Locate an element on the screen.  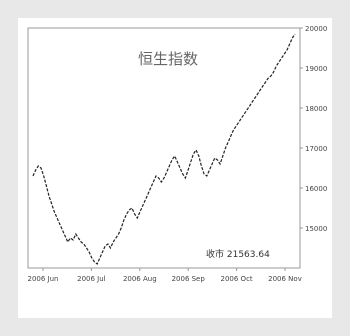
y-tick-label: 17000 is located at coordinates (316, 149).